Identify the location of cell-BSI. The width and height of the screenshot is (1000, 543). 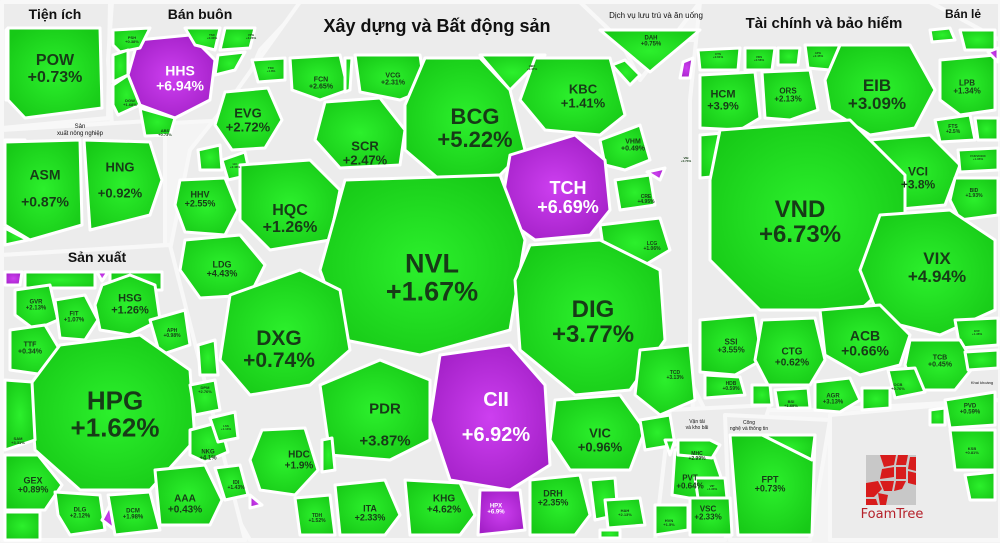
(792, 398).